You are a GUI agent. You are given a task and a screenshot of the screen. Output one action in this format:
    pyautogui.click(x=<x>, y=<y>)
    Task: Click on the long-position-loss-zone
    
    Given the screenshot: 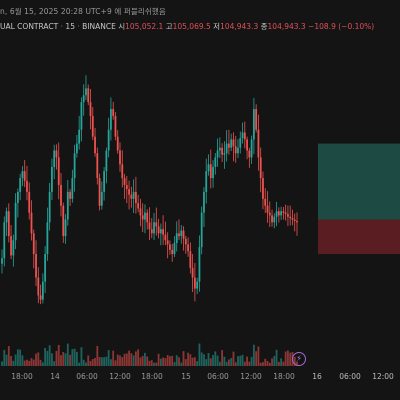 What is the action you would take?
    pyautogui.click(x=359, y=237)
    